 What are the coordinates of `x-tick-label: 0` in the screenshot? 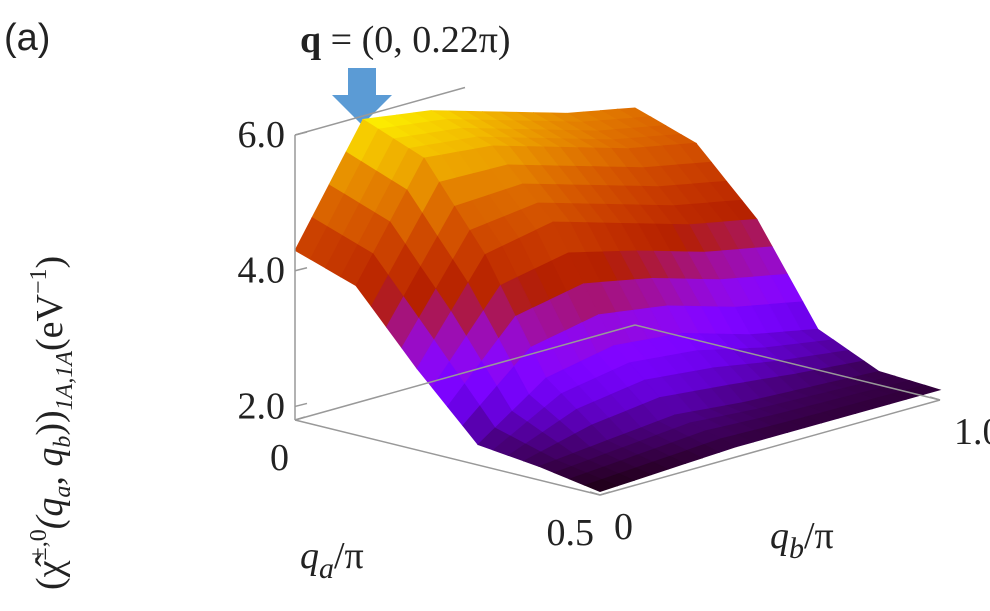 It's located at (279, 458).